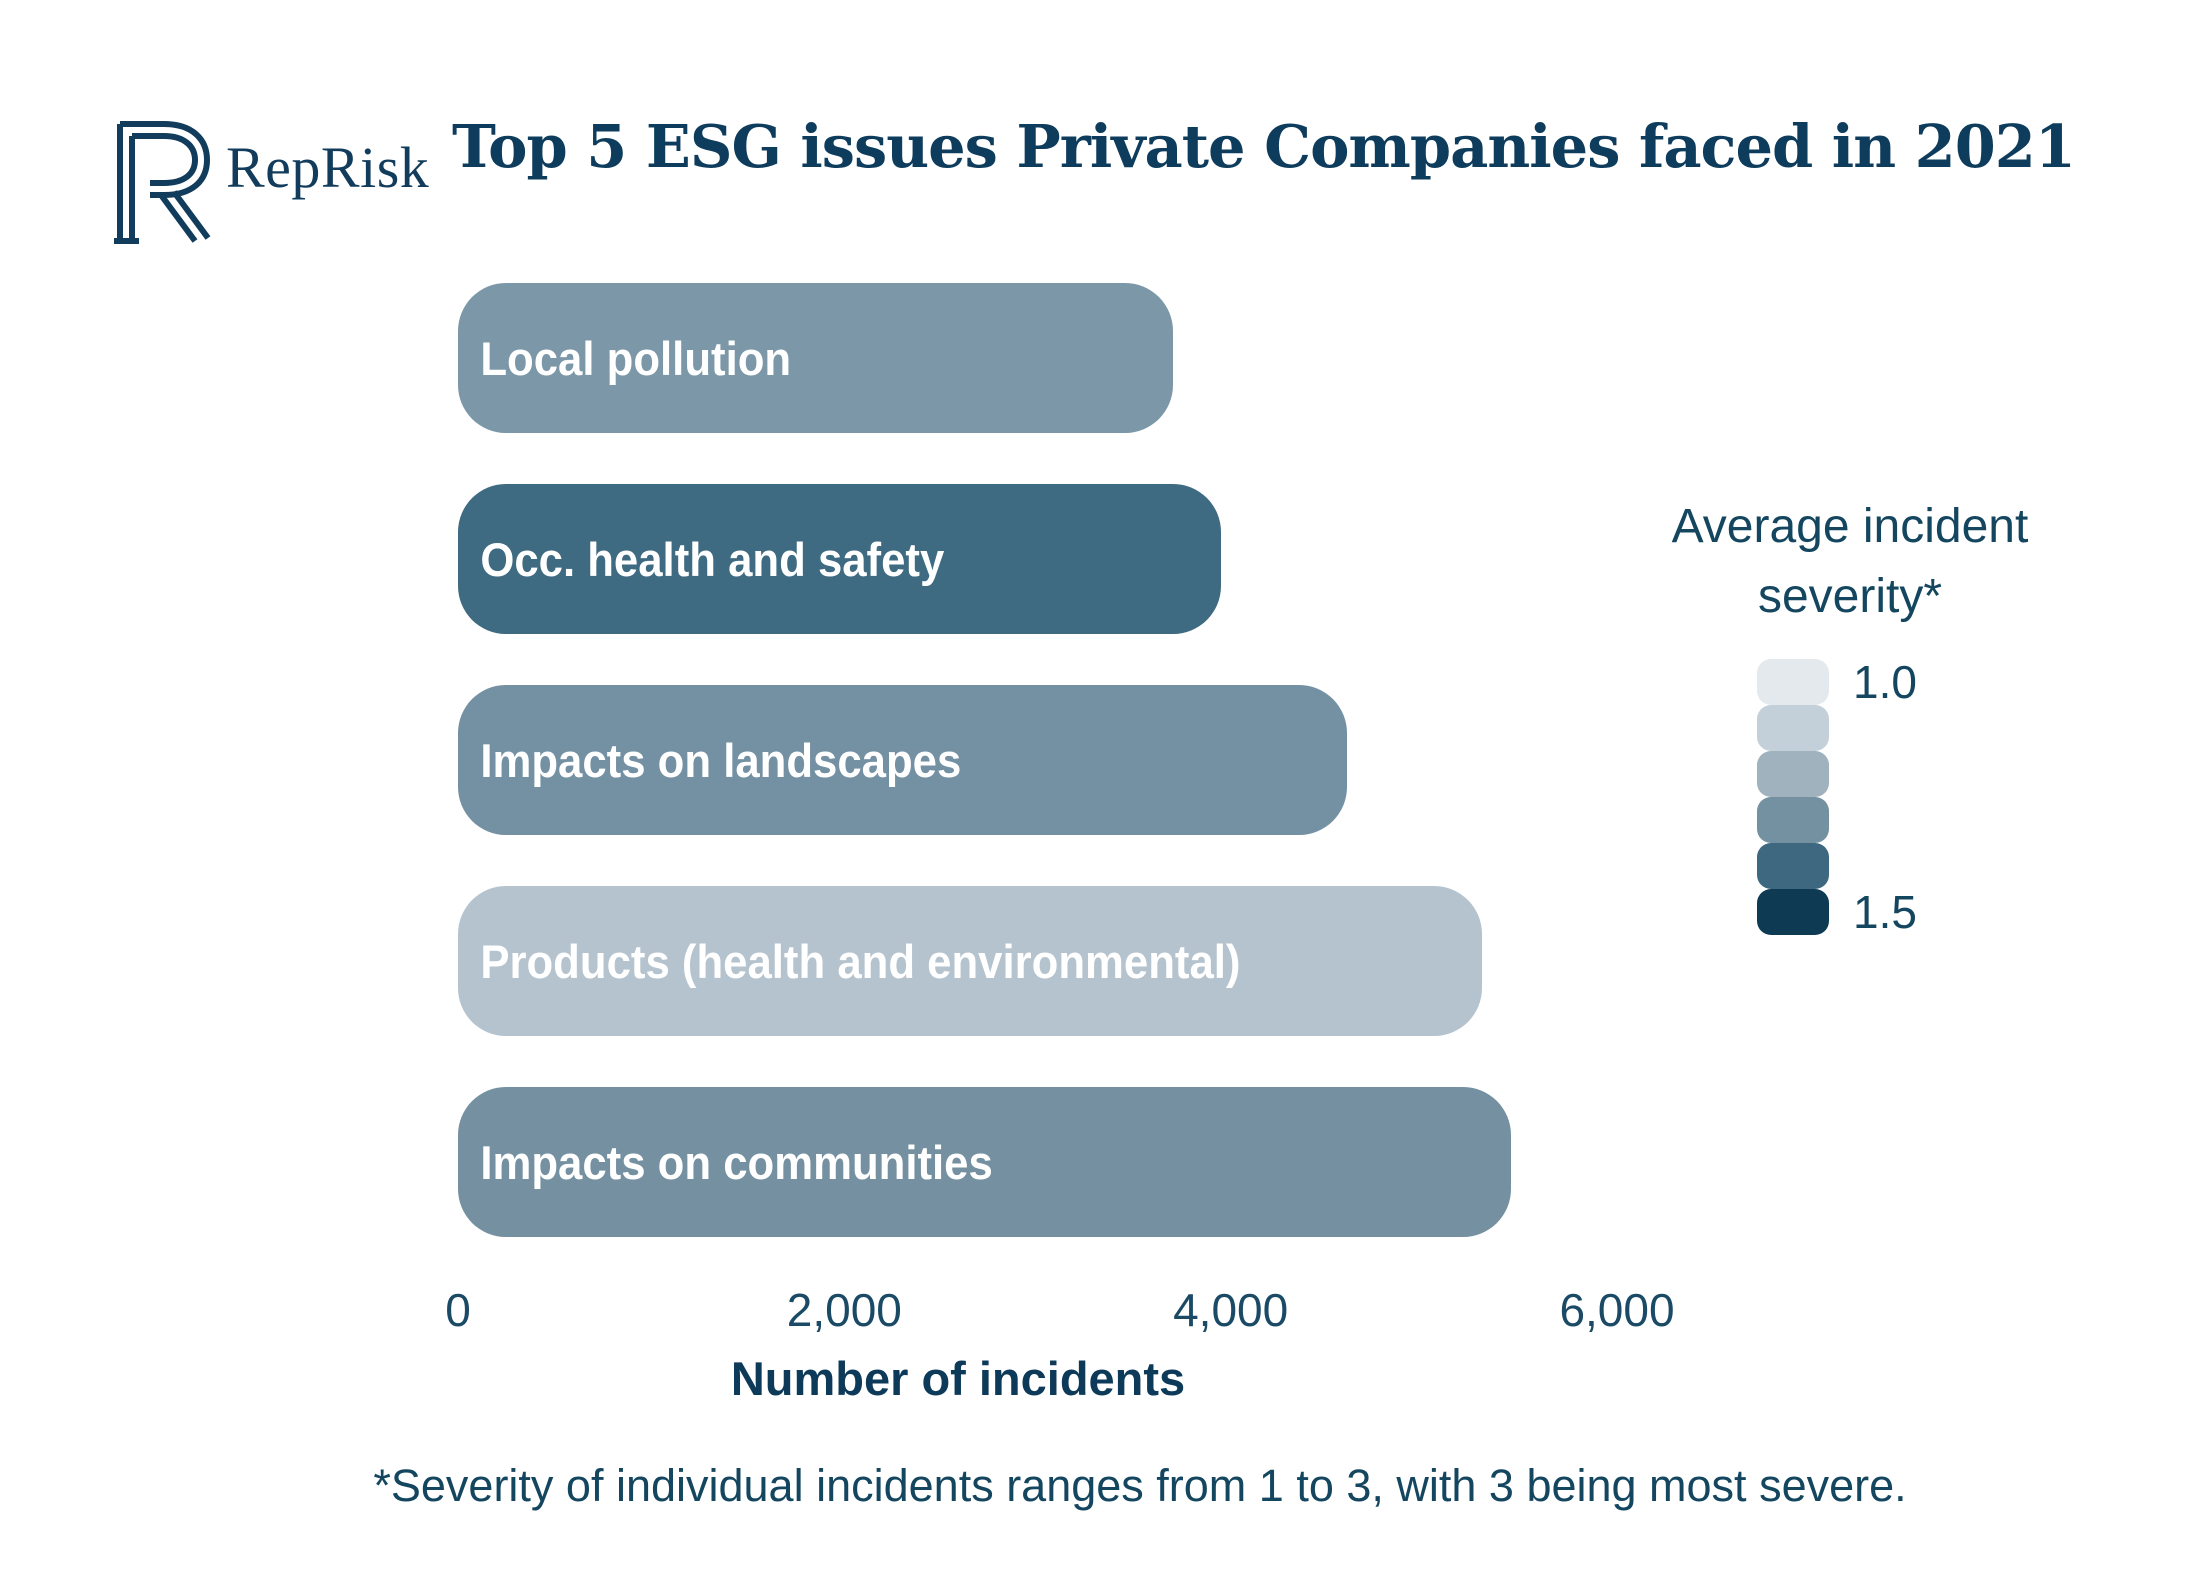 Image resolution: width=2197 pixels, height=1575 pixels. What do you see at coordinates (1617, 1310) in the screenshot?
I see `x-tick-6000: 6,000` at bounding box center [1617, 1310].